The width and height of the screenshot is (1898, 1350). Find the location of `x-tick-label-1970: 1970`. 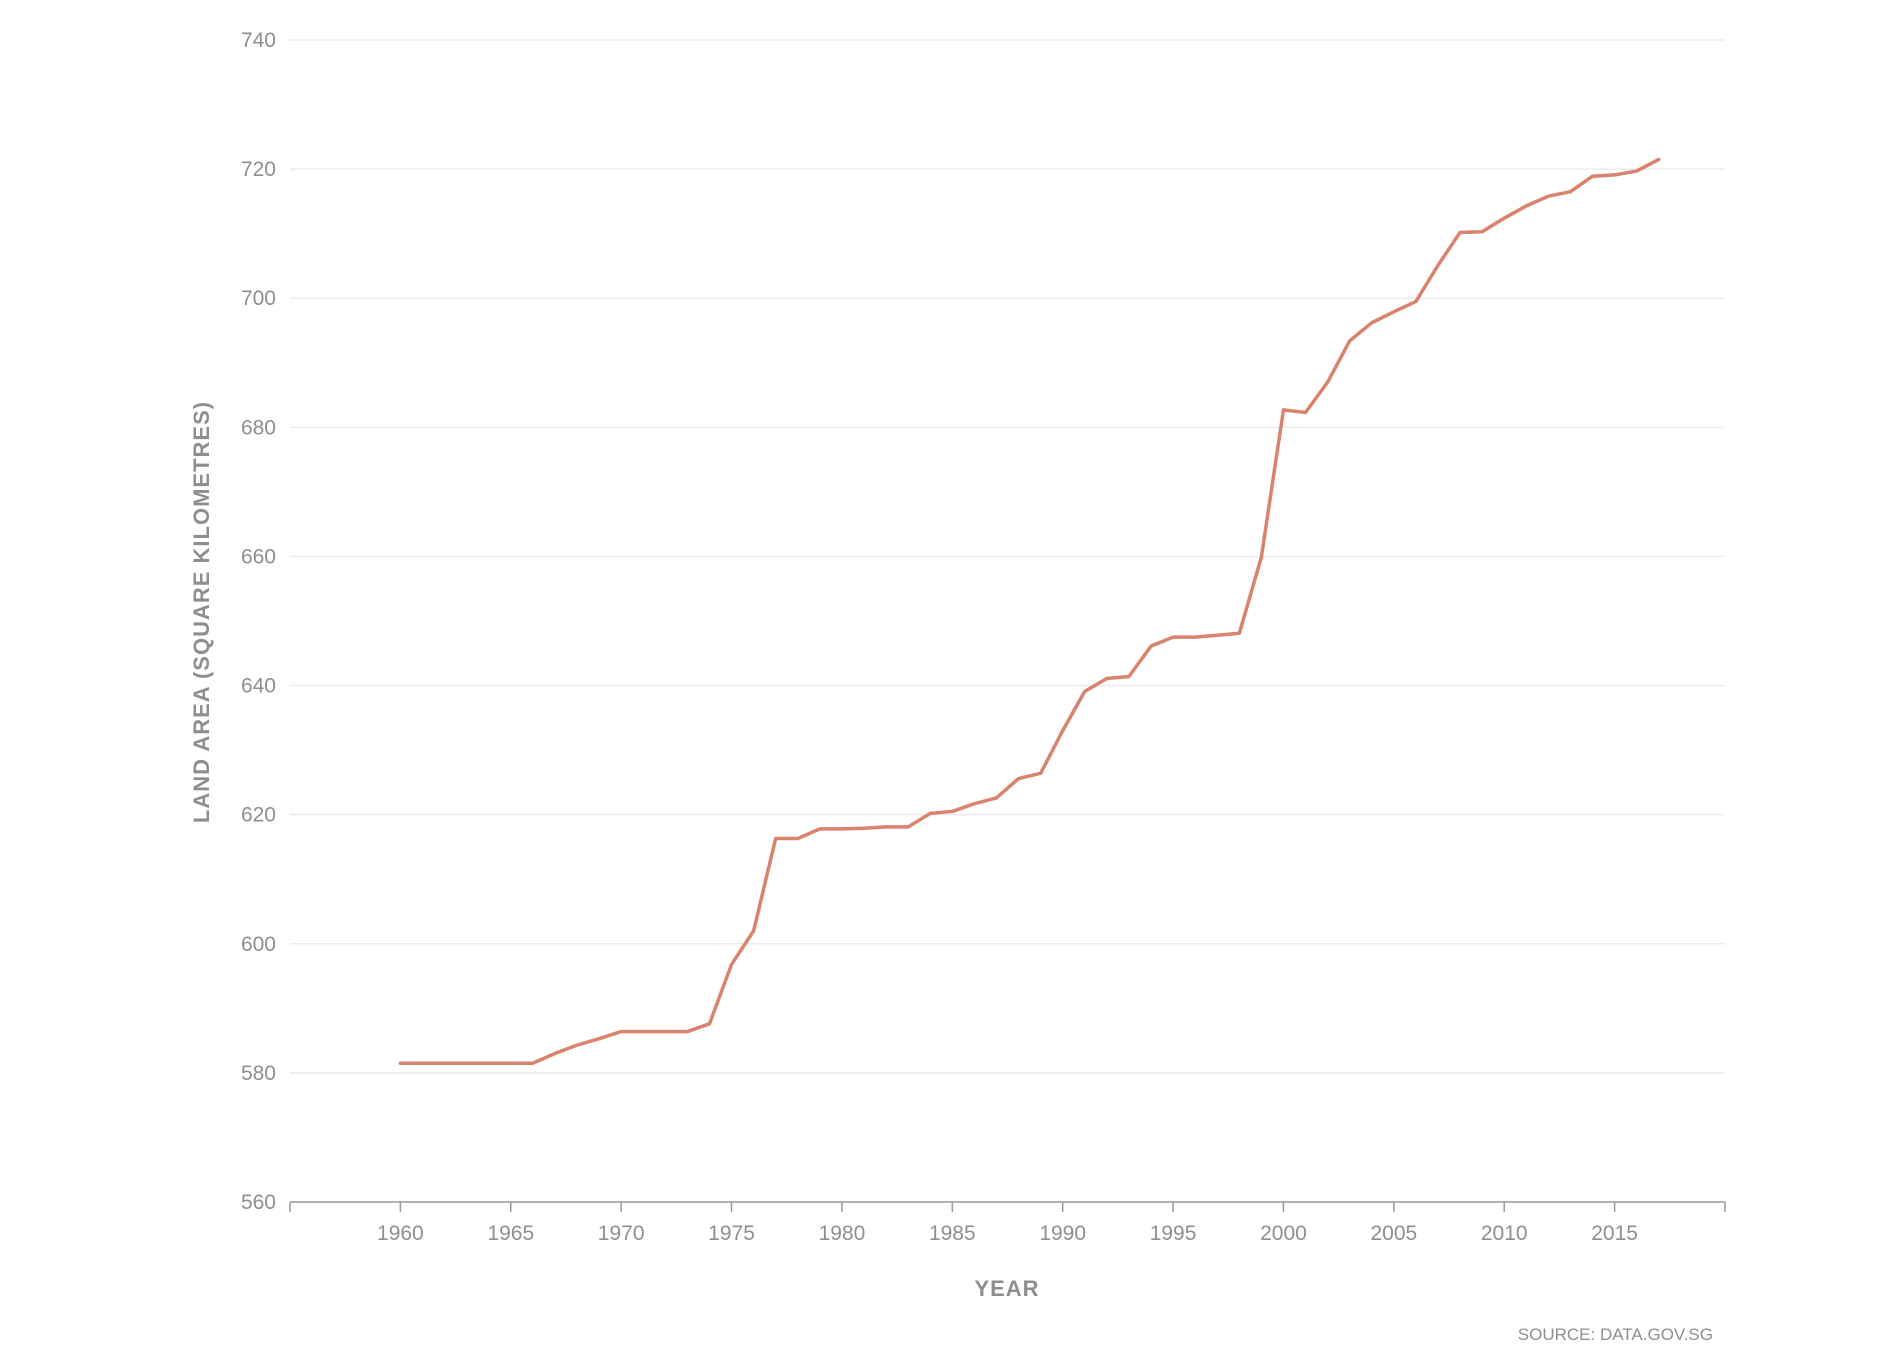

x-tick-label-1970: 1970 is located at coordinates (621, 1233).